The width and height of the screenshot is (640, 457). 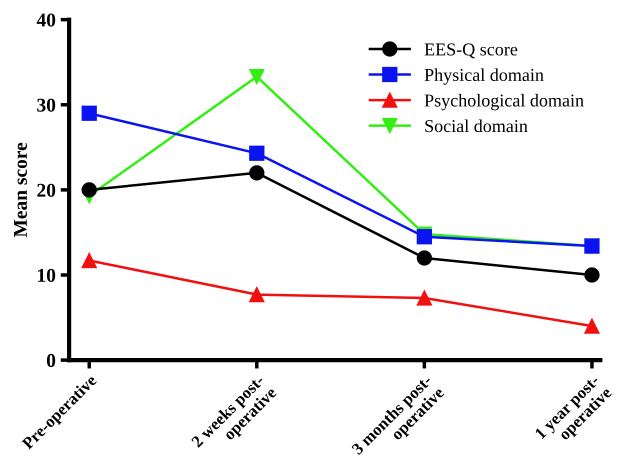 I want to click on y-axis-title: Mean score, so click(x=20, y=190).